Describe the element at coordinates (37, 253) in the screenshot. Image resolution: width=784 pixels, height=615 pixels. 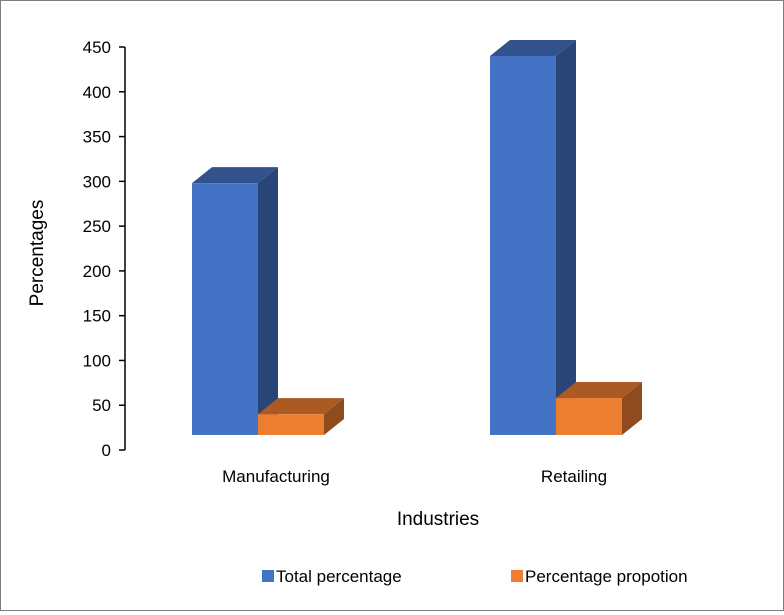
I see `y-axis-title: Percentages` at that location.